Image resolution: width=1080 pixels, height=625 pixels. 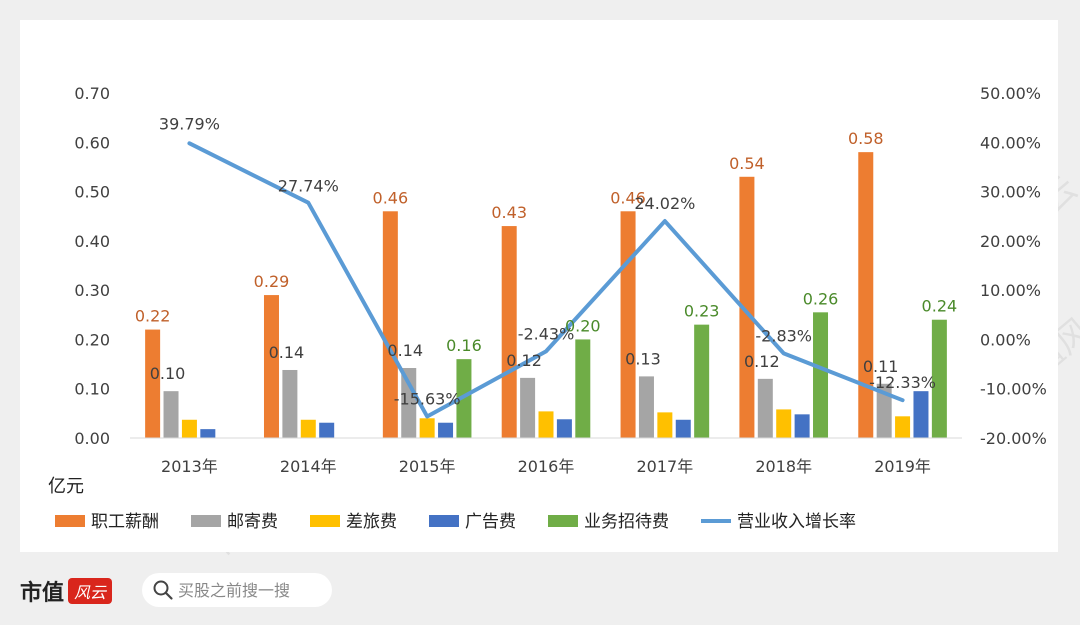 What do you see at coordinates (902, 466) in the screenshot?
I see `x-tick-label: 2019年` at bounding box center [902, 466].